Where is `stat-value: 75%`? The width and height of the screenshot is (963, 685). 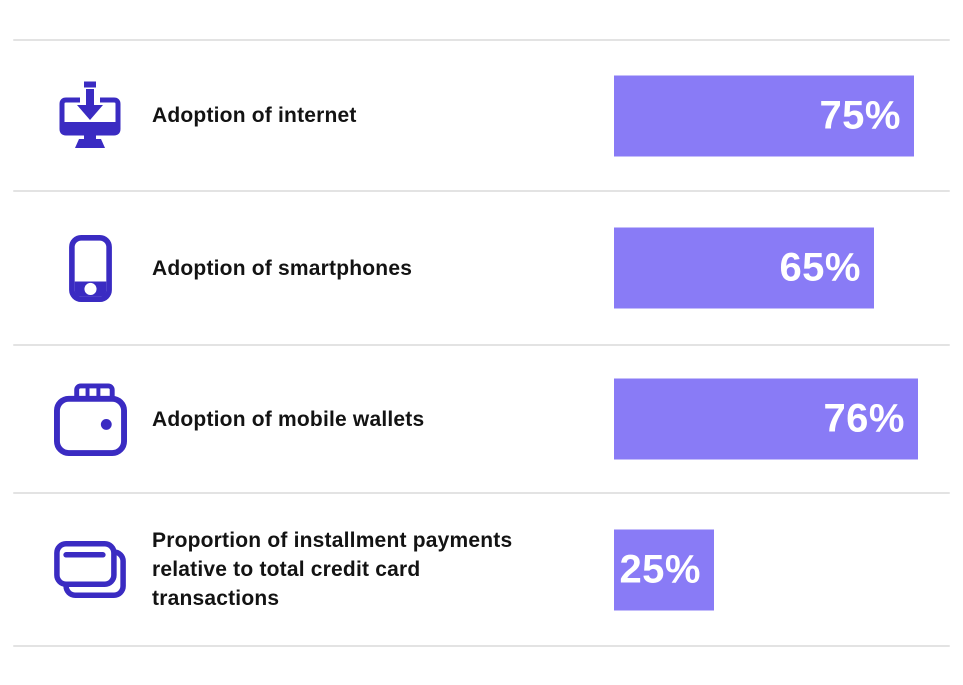 stat-value: 75% is located at coordinates (860, 115).